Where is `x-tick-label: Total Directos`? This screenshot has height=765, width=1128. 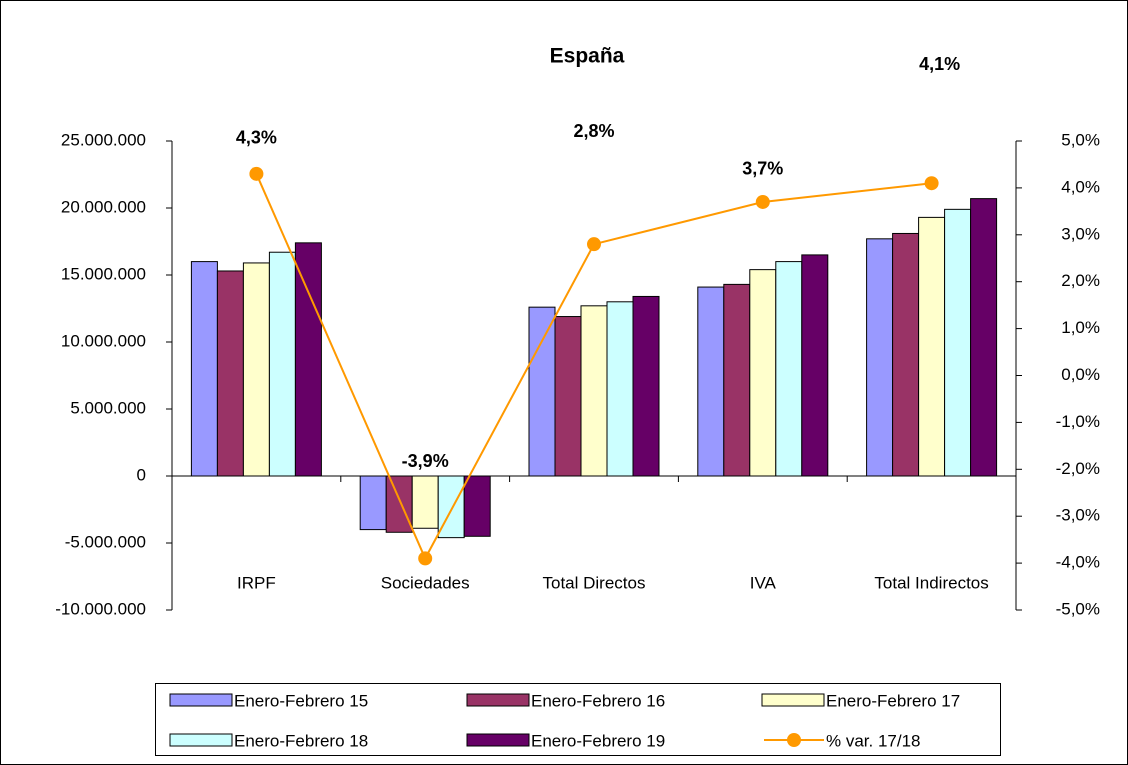 x-tick-label: Total Directos is located at coordinates (594, 582).